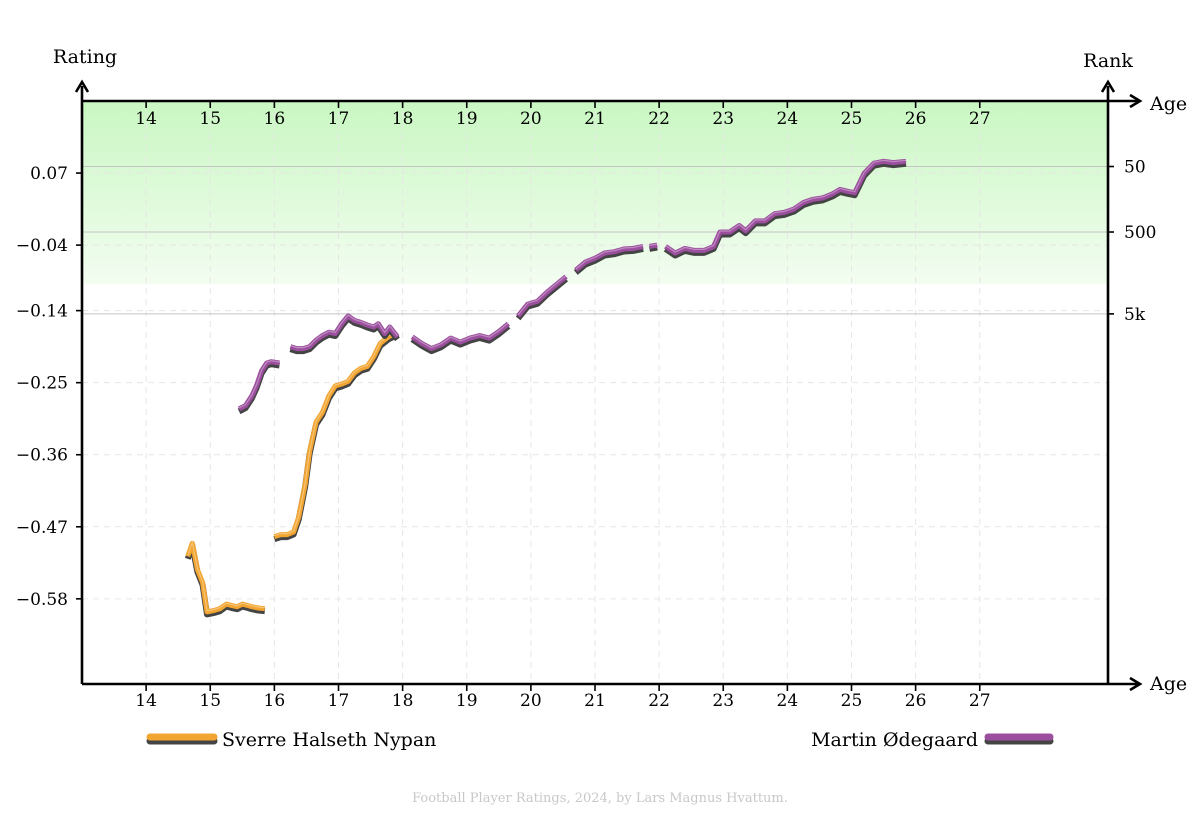 The height and width of the screenshot is (816, 1200). I want to click on y-tick-label: −0.04, so click(42, 246).